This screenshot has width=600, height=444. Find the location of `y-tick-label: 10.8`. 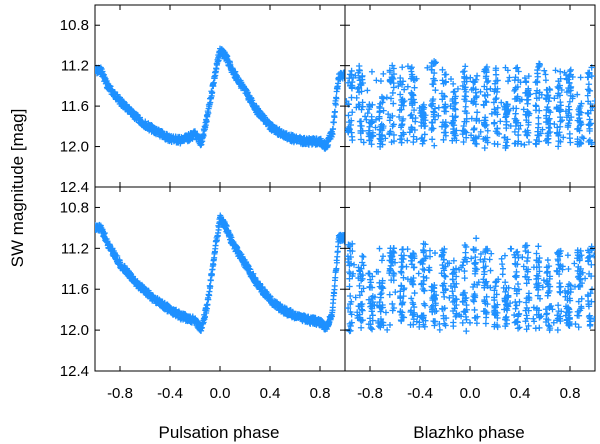

y-tick-label: 10.8 is located at coordinates (74, 207).